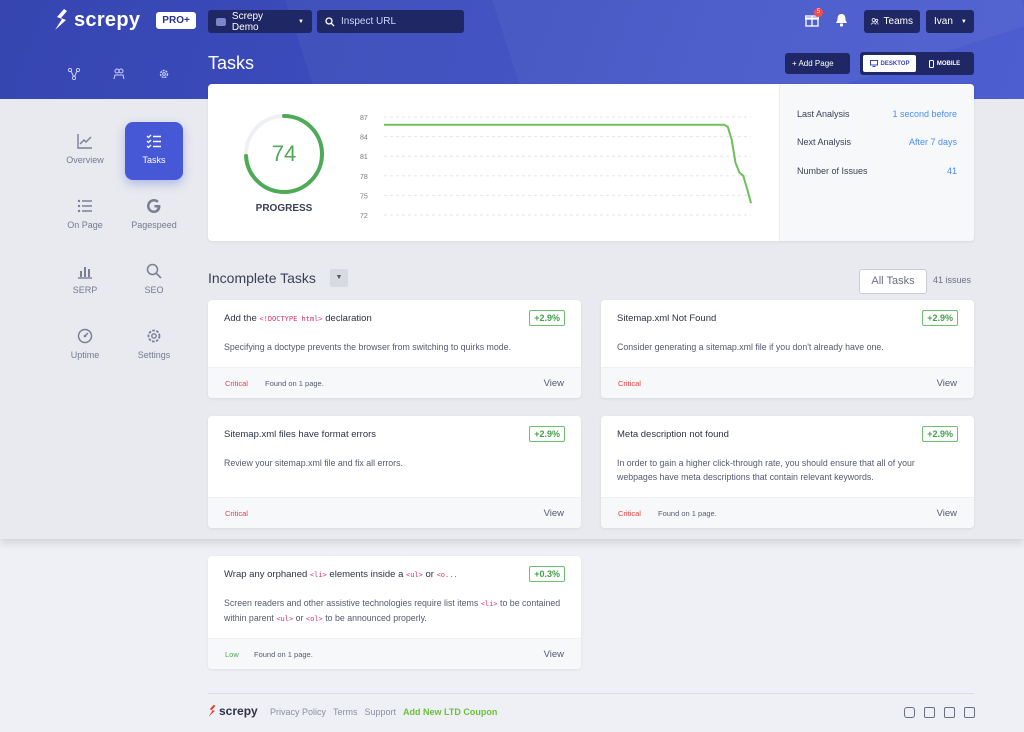  Describe the element at coordinates (260, 21) in the screenshot. I see `project-selector: Screpy Demo ▼` at that location.